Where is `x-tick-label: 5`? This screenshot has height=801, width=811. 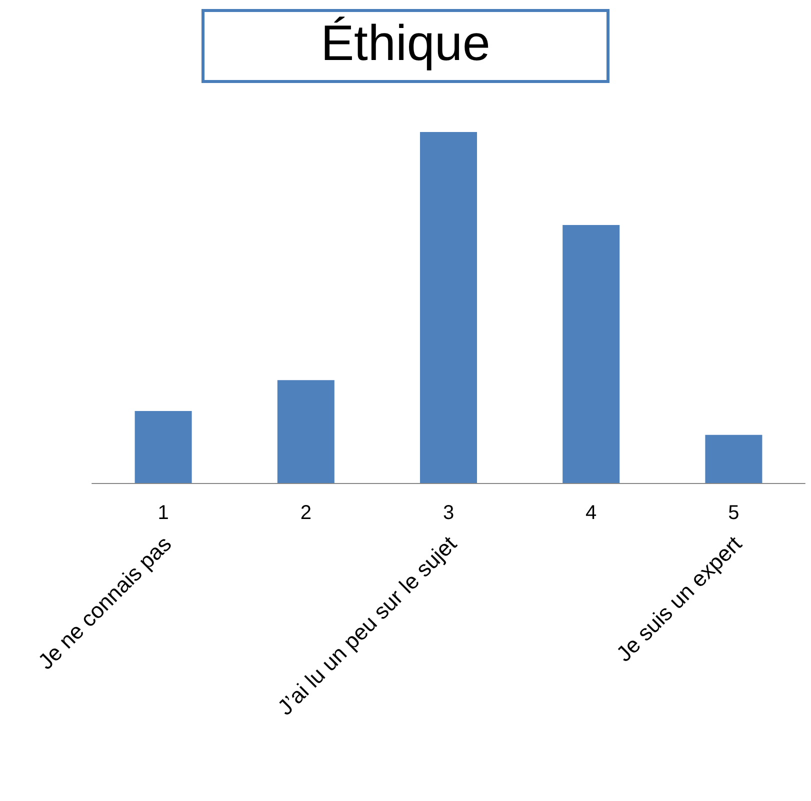
x-tick-label: 5 is located at coordinates (734, 513).